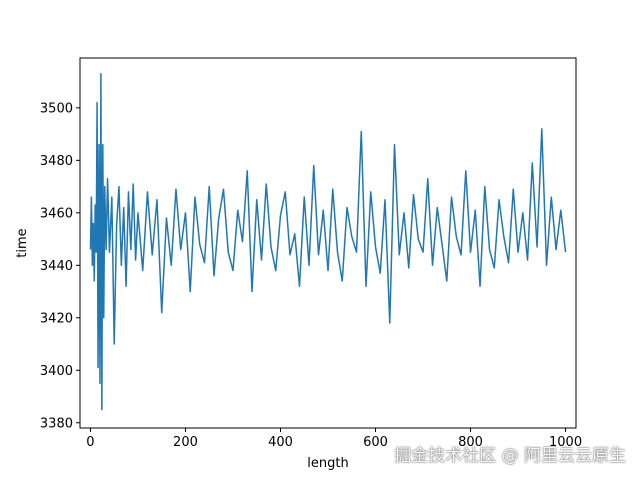 The height and width of the screenshot is (480, 640). I want to click on watermark-text: 掘金技术社区 @ 阿里云云原生, so click(510, 456).